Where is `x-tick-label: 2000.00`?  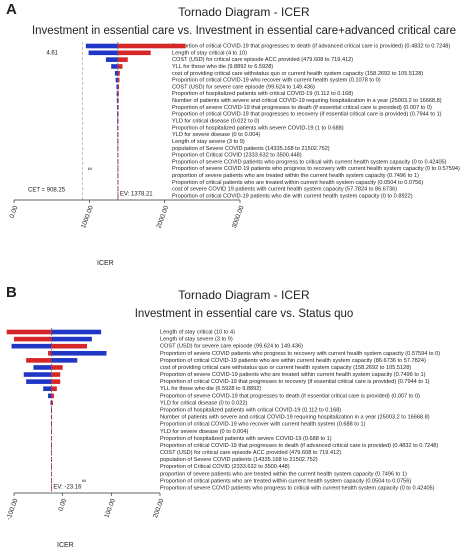 x-tick-label: 2000.00 is located at coordinates (163, 217).